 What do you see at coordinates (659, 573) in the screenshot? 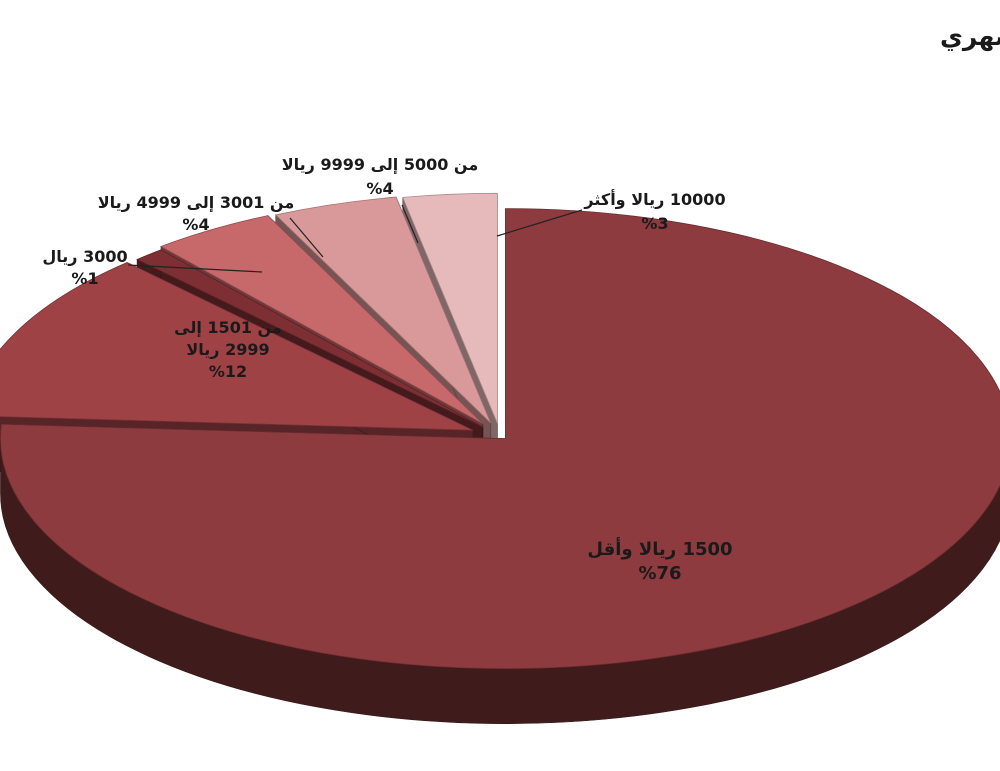
I see `slice-value-label: %76` at bounding box center [659, 573].